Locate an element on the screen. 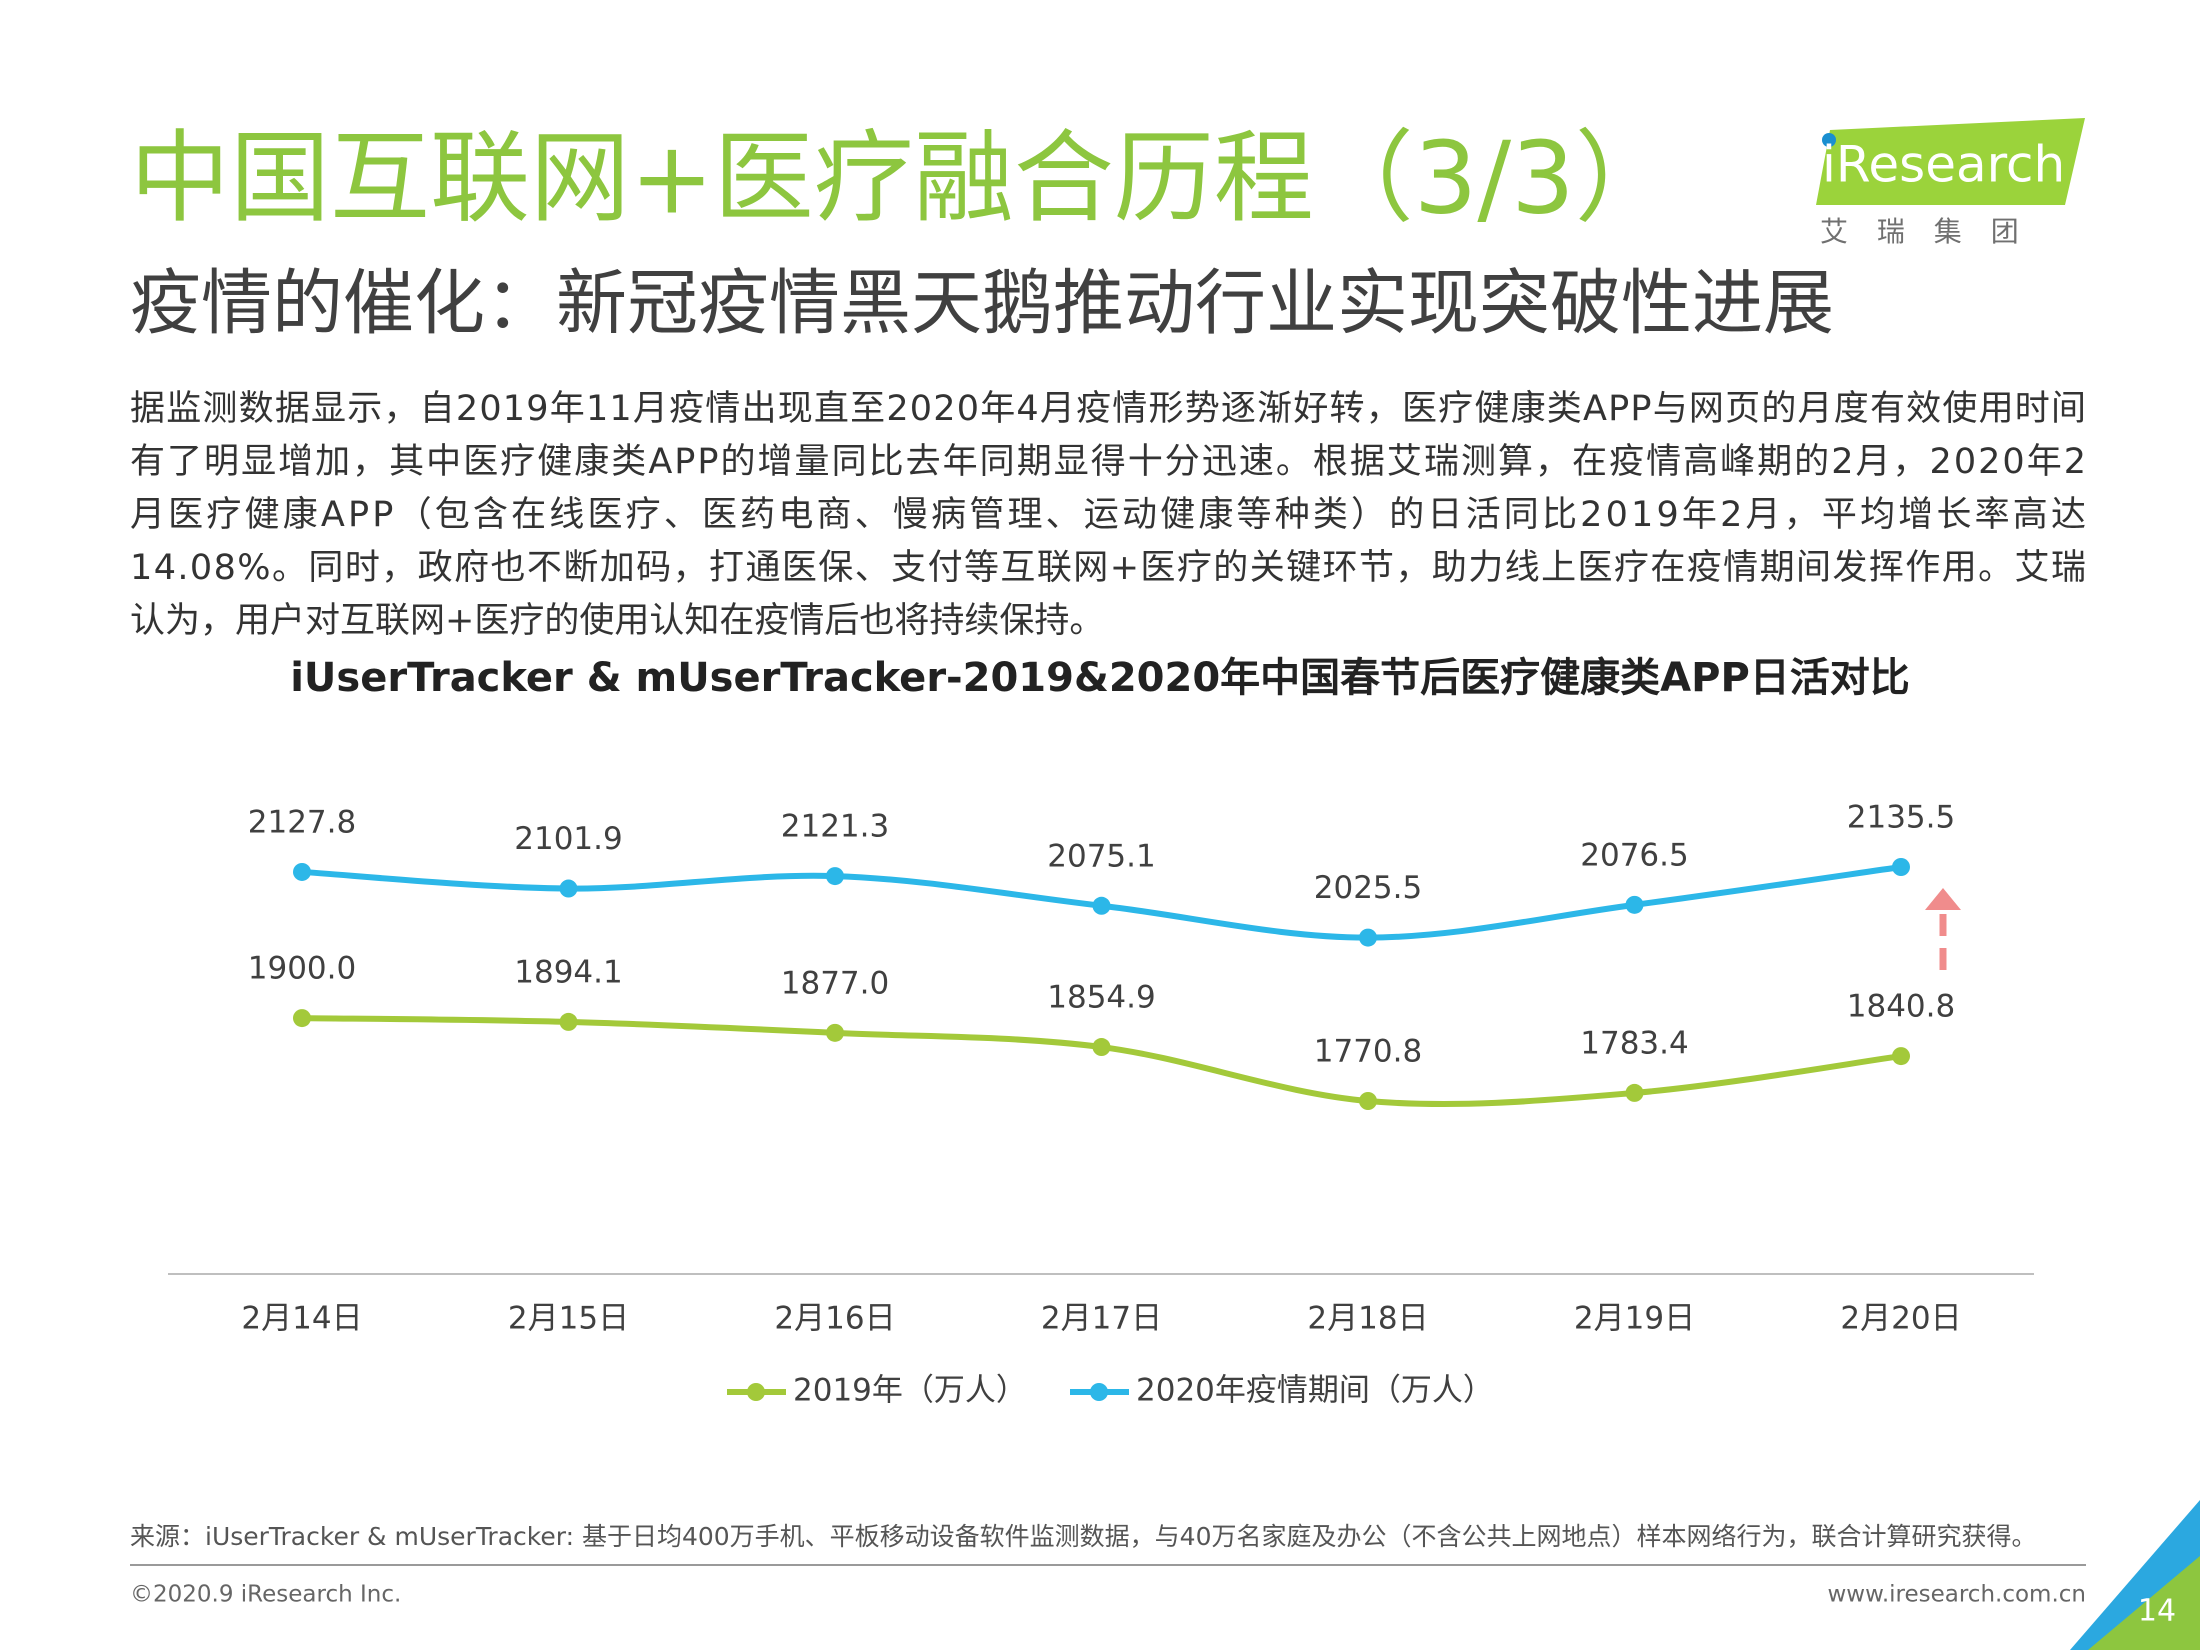 The image size is (2200, 1650). data-label: 2135.5 is located at coordinates (1901, 818).